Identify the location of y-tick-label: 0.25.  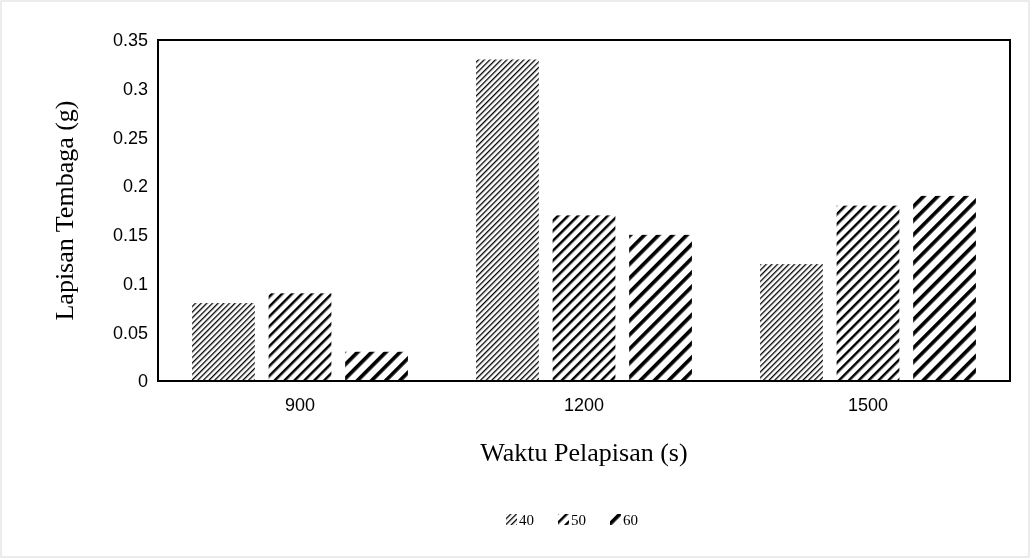
(130, 137).